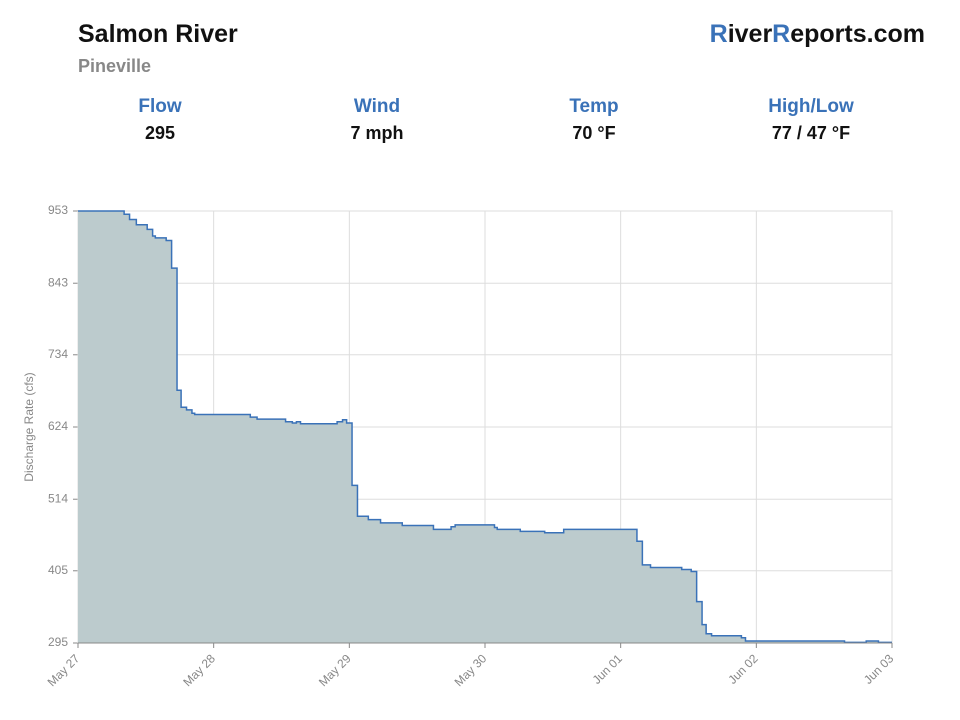 This screenshot has width=960, height=720. Describe the element at coordinates (811, 133) in the screenshot. I see `stat-value: 77 / 47 °F` at that location.